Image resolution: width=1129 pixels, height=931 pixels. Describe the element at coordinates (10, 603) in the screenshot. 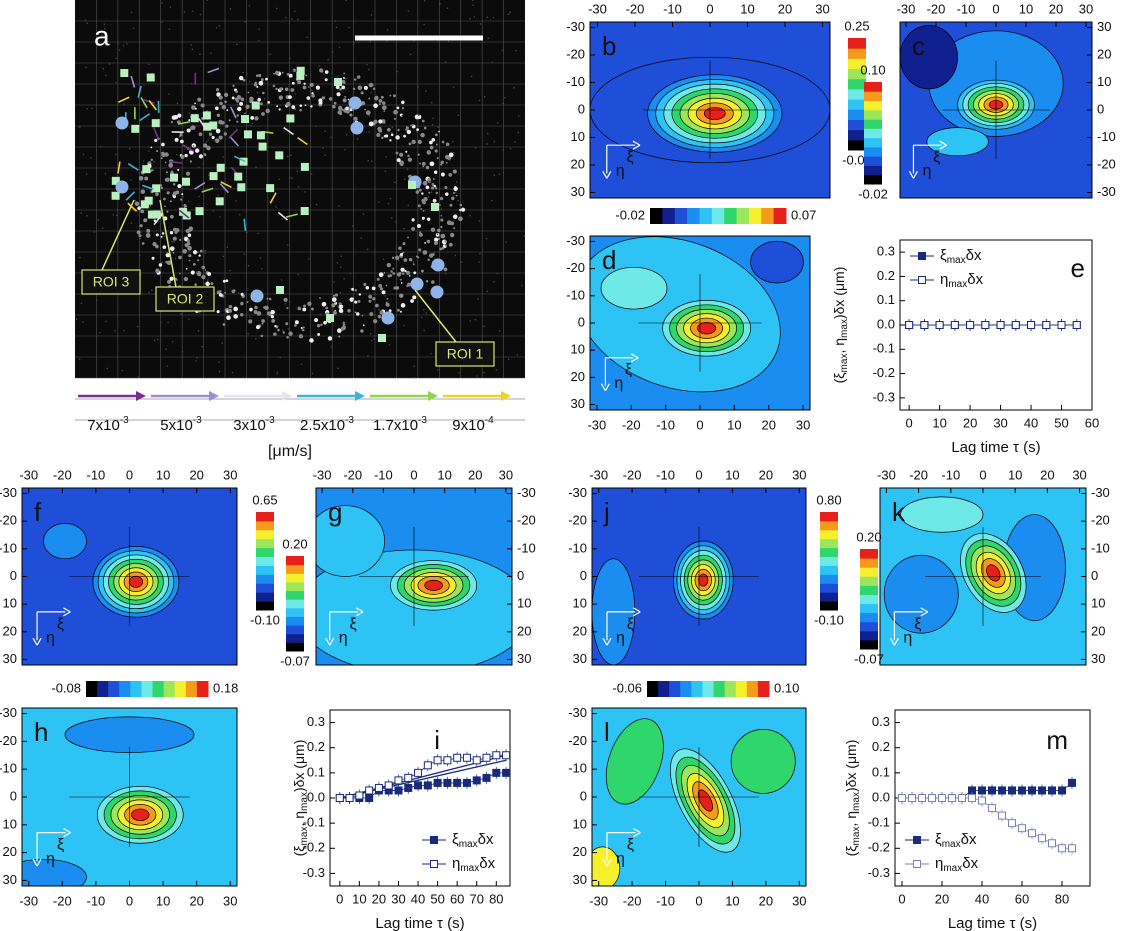

I see `y-tick-label: 10` at that location.